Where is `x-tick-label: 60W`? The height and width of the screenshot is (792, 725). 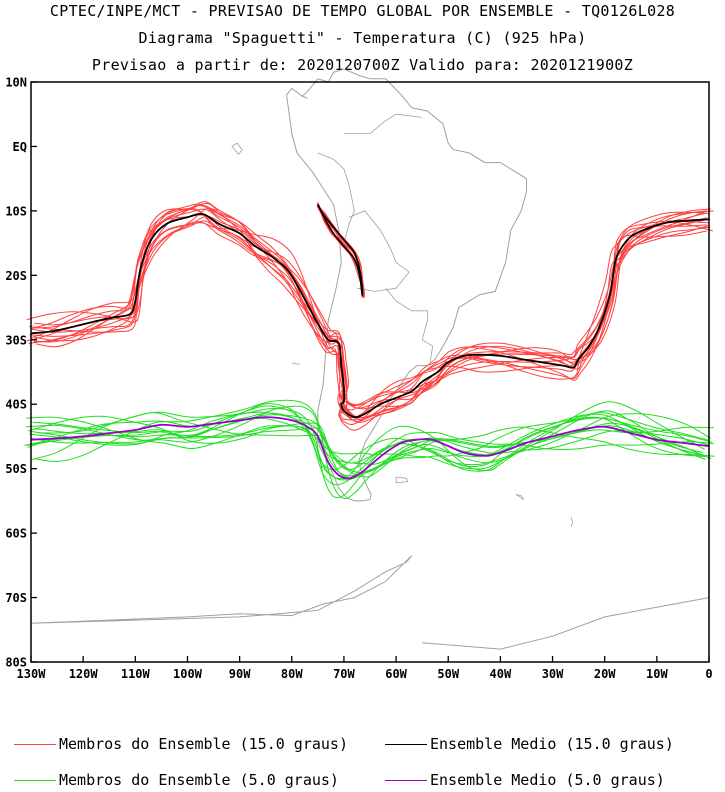
x-tick-label: 60W is located at coordinates (396, 674).